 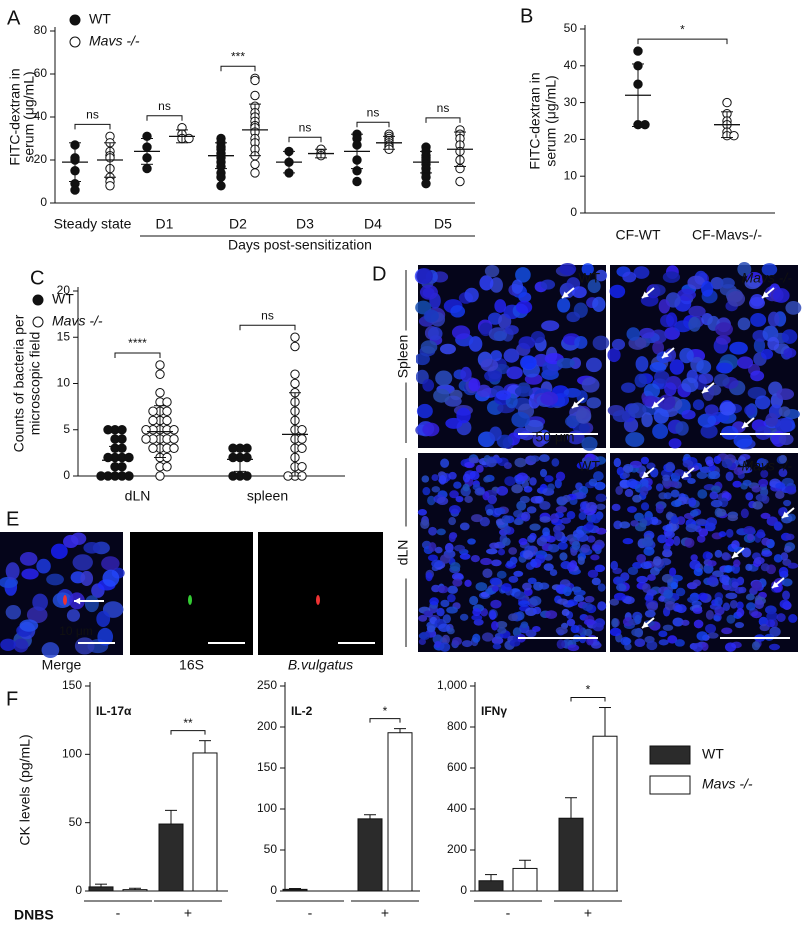 I want to click on y-tick-label: 150, so click(x=267, y=767).